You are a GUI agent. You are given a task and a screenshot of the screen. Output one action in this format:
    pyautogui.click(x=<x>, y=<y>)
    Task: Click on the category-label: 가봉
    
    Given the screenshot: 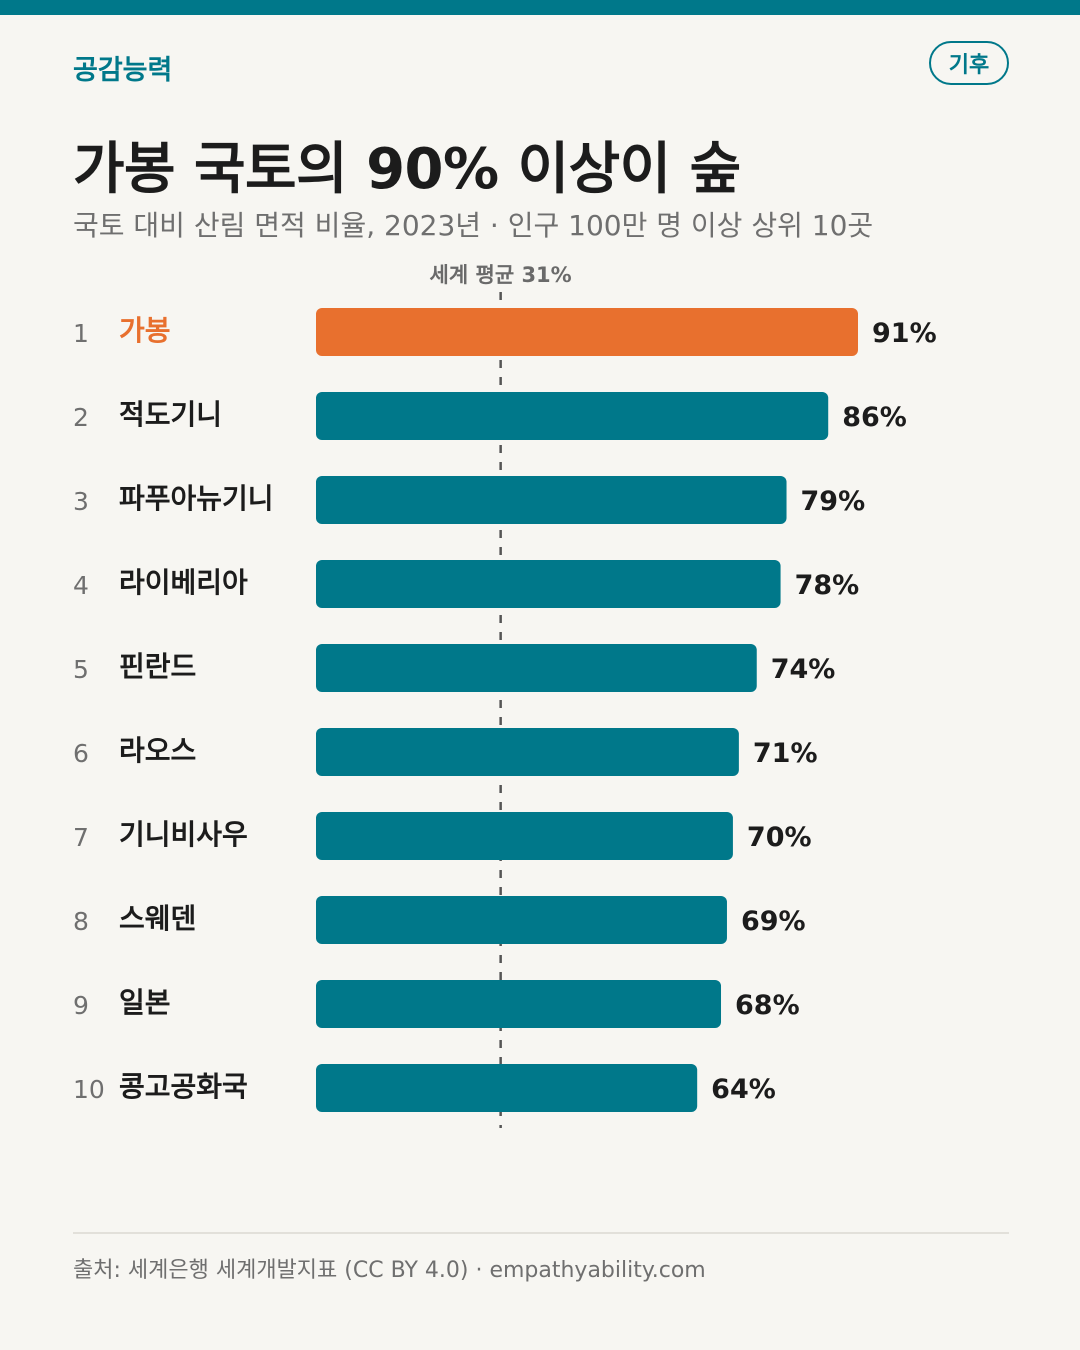 What is the action you would take?
    pyautogui.click(x=145, y=330)
    